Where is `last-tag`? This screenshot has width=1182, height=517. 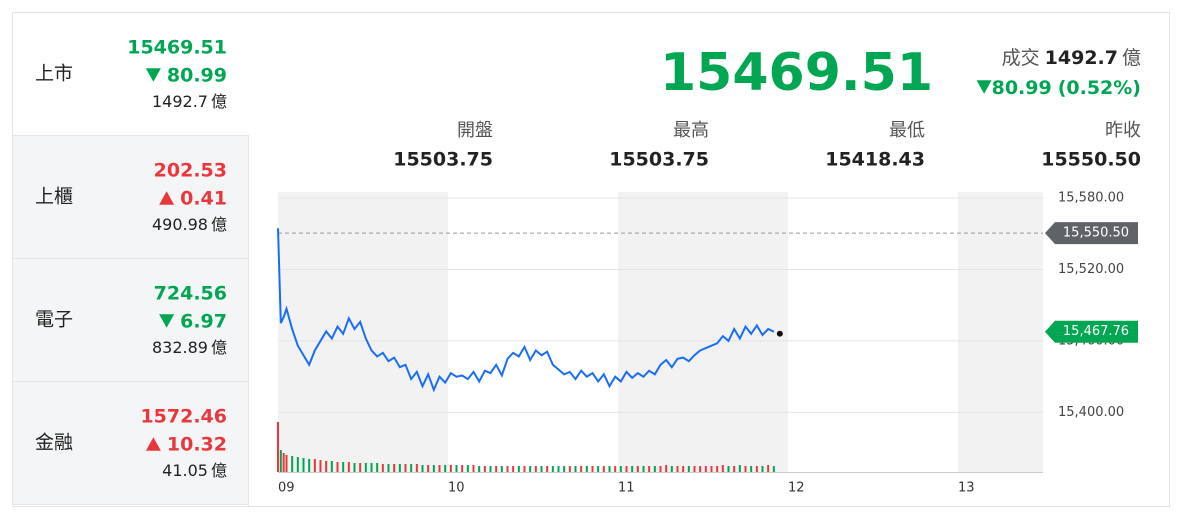
last-tag is located at coordinates (1091, 331).